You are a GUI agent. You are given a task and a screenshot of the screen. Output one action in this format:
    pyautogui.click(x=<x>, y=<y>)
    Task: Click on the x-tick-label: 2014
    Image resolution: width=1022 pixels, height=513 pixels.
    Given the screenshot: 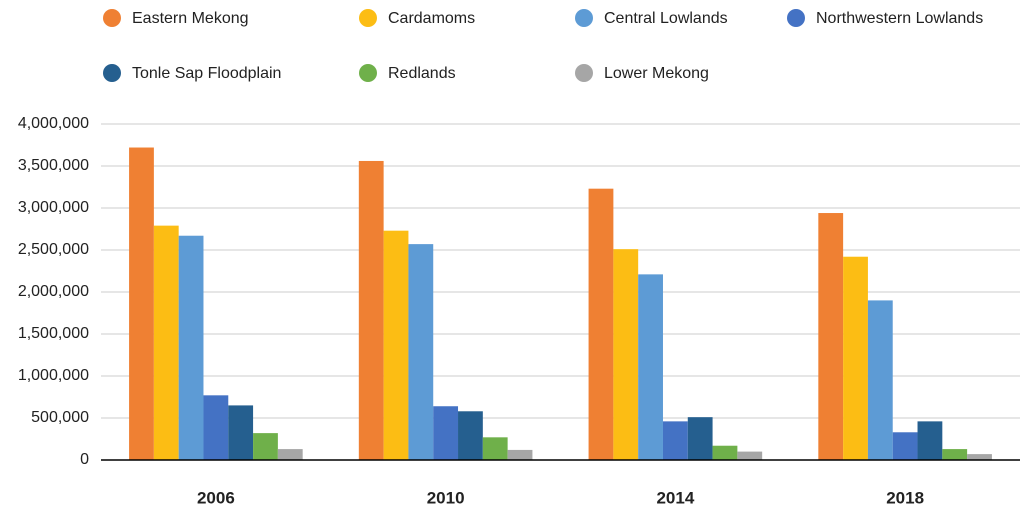 What is the action you would take?
    pyautogui.click(x=675, y=497)
    